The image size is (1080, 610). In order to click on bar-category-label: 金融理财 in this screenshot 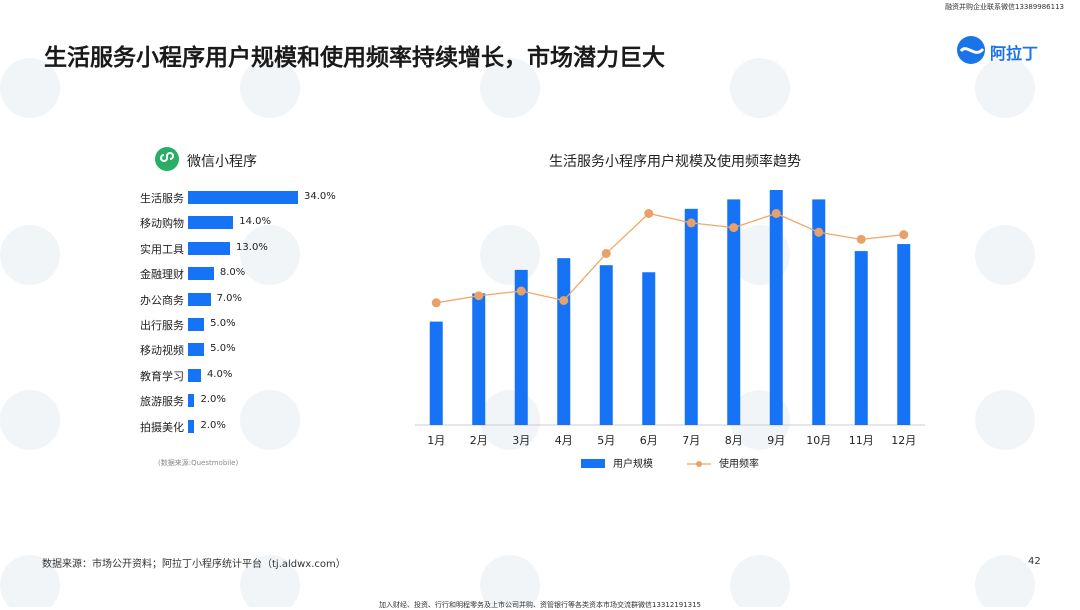, I will do `click(162, 275)`.